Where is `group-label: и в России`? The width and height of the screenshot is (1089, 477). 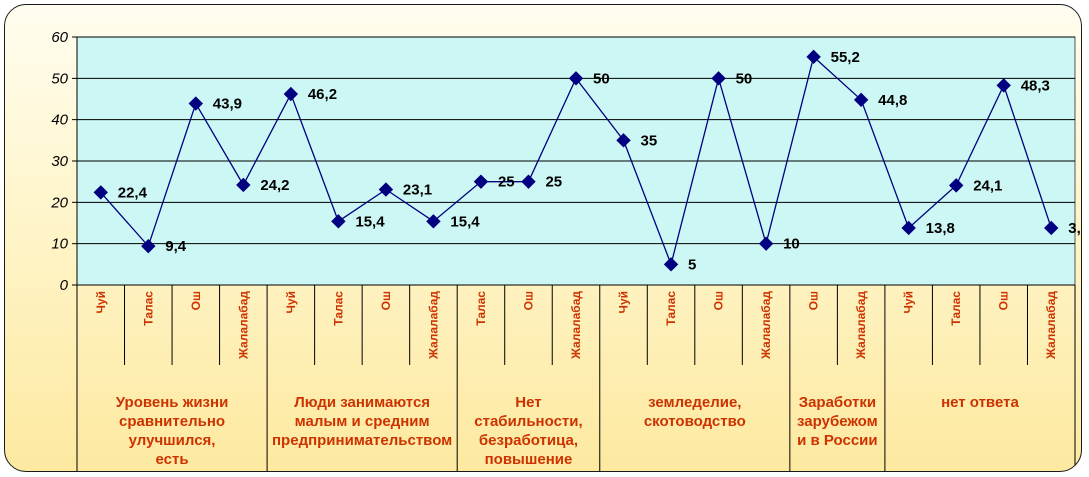
group-label: и в России is located at coordinates (837, 440).